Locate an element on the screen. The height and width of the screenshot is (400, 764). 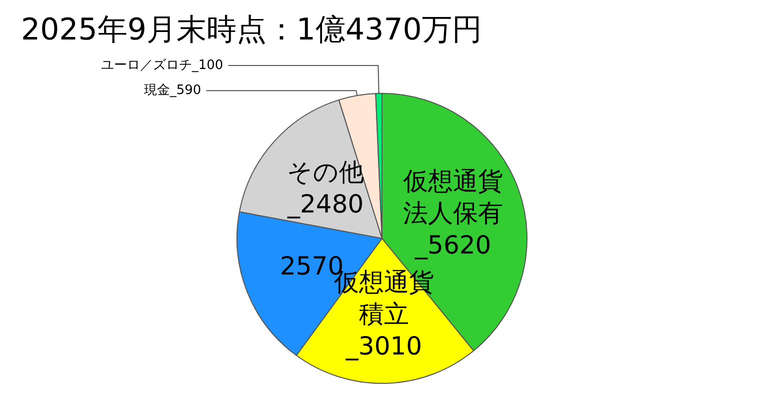
slice-label: 仮想通貨法人保有 is located at coordinates (453, 197).